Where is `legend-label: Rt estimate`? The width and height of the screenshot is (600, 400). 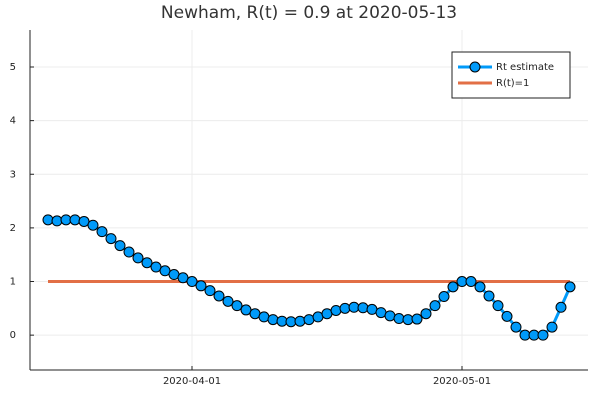 legend-label: Rt estimate is located at coordinates (525, 67).